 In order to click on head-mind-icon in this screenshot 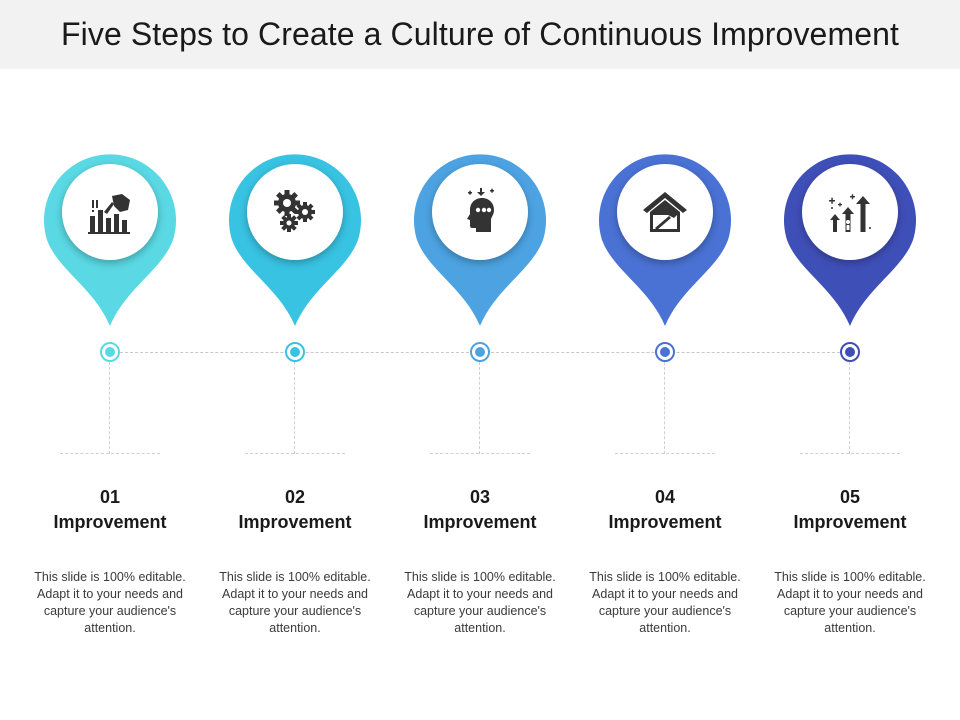, I will do `click(480, 210)`.